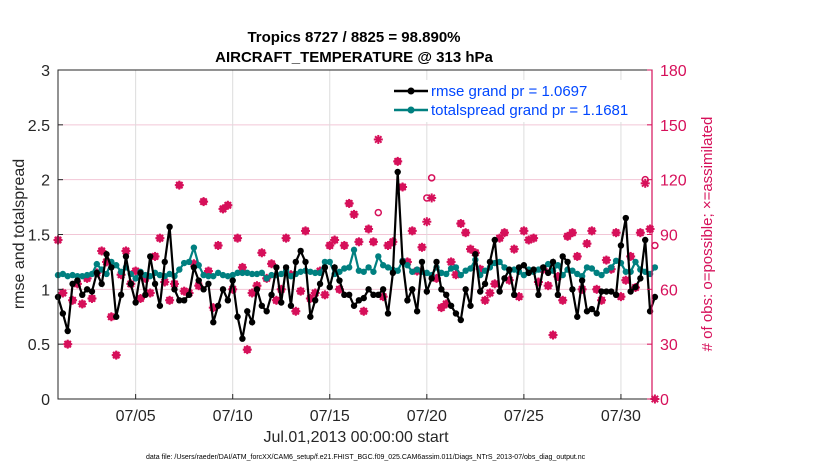  I want to click on obs-possible-marker, so click(655, 245).